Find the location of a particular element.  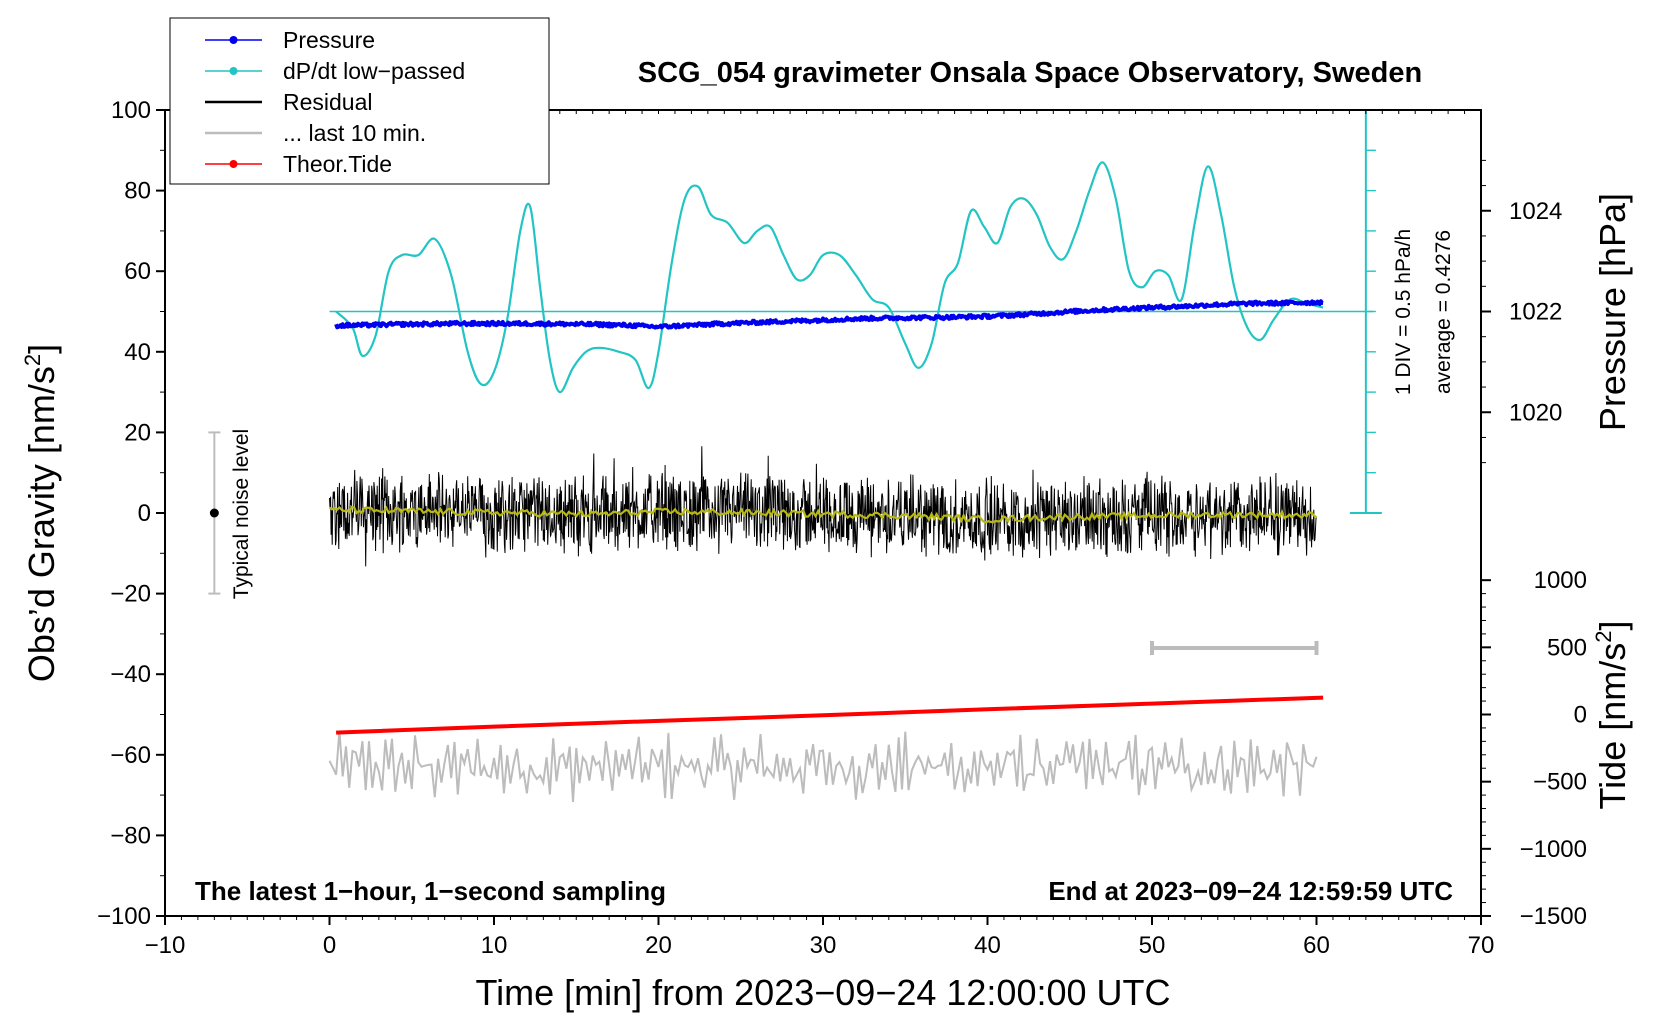

tide-axis-ticks: 1000 500 0 −500 −1000 −1500 is located at coordinates (1534, 748).